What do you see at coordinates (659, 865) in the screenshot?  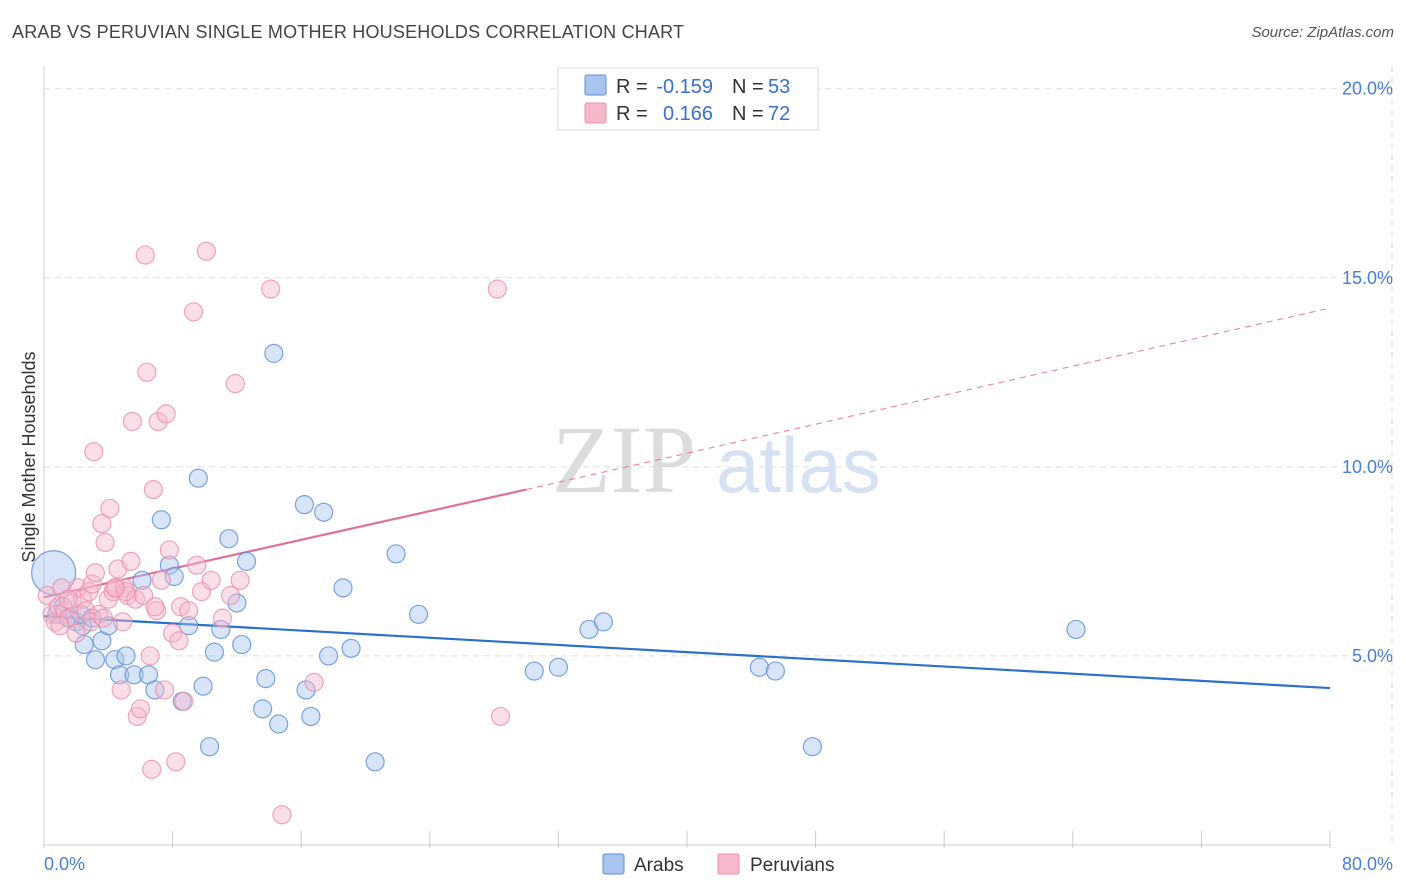 I see `series-label-arabs: Arabs` at bounding box center [659, 865].